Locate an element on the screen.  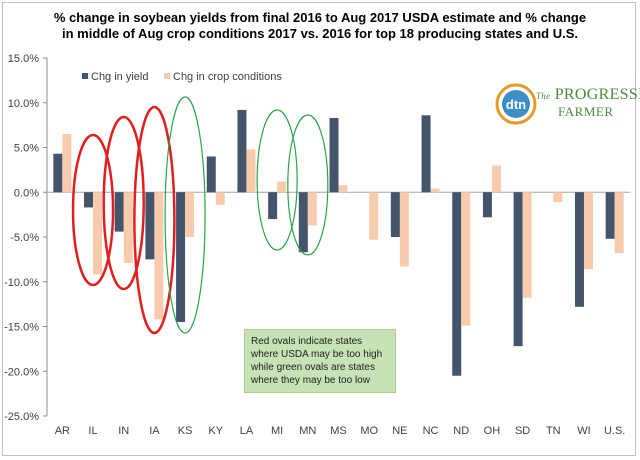
note-line-3: while green ovals are states is located at coordinates (313, 367).